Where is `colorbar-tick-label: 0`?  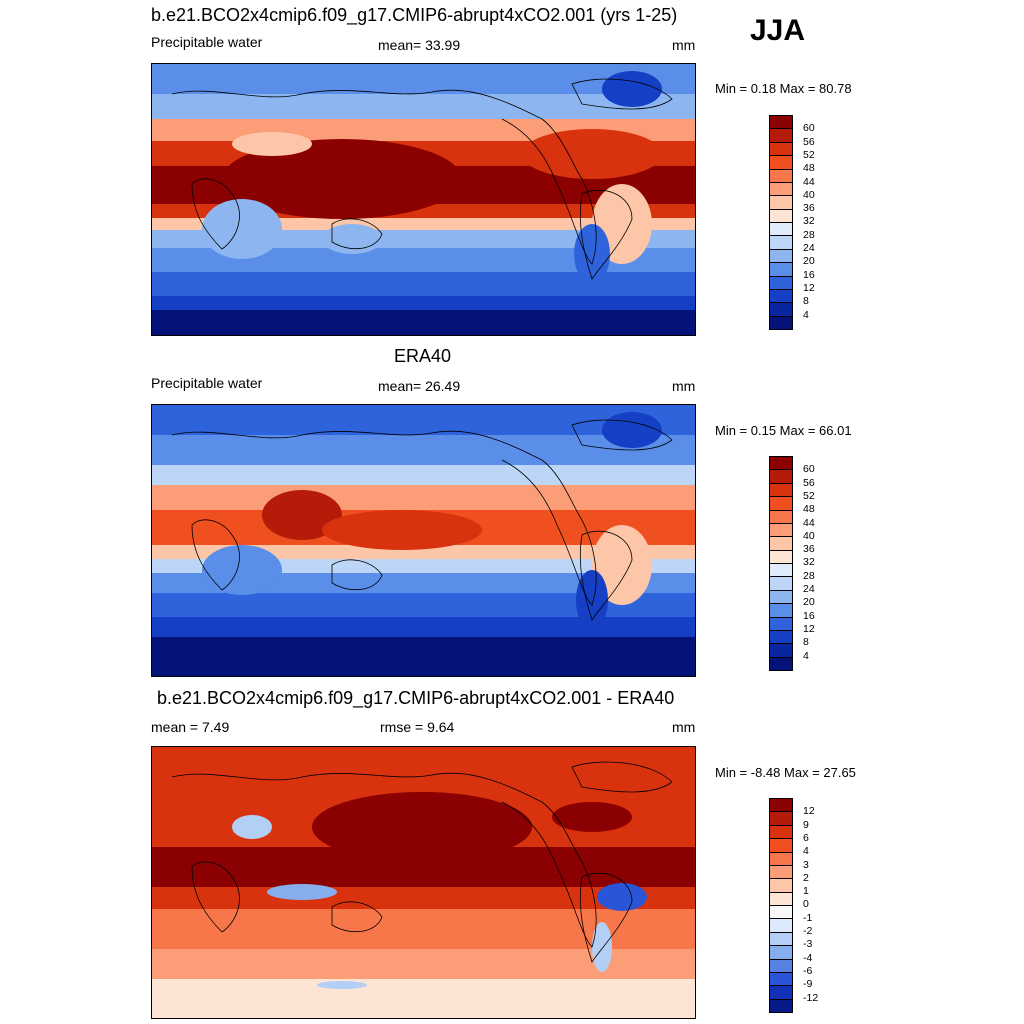 colorbar-tick-label: 0 is located at coordinates (806, 904).